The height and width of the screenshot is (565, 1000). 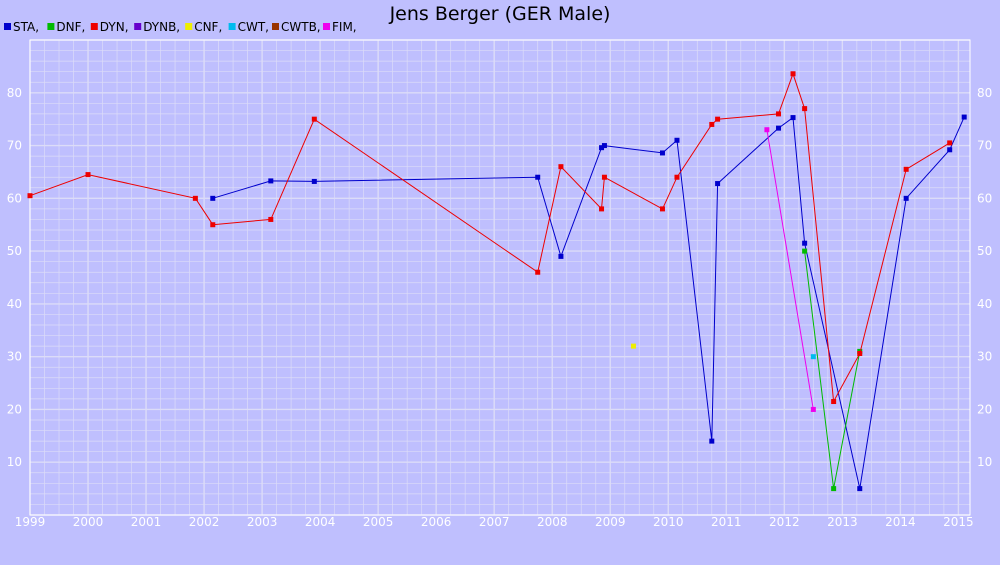 I want to click on series-cnf, so click(x=633, y=346).